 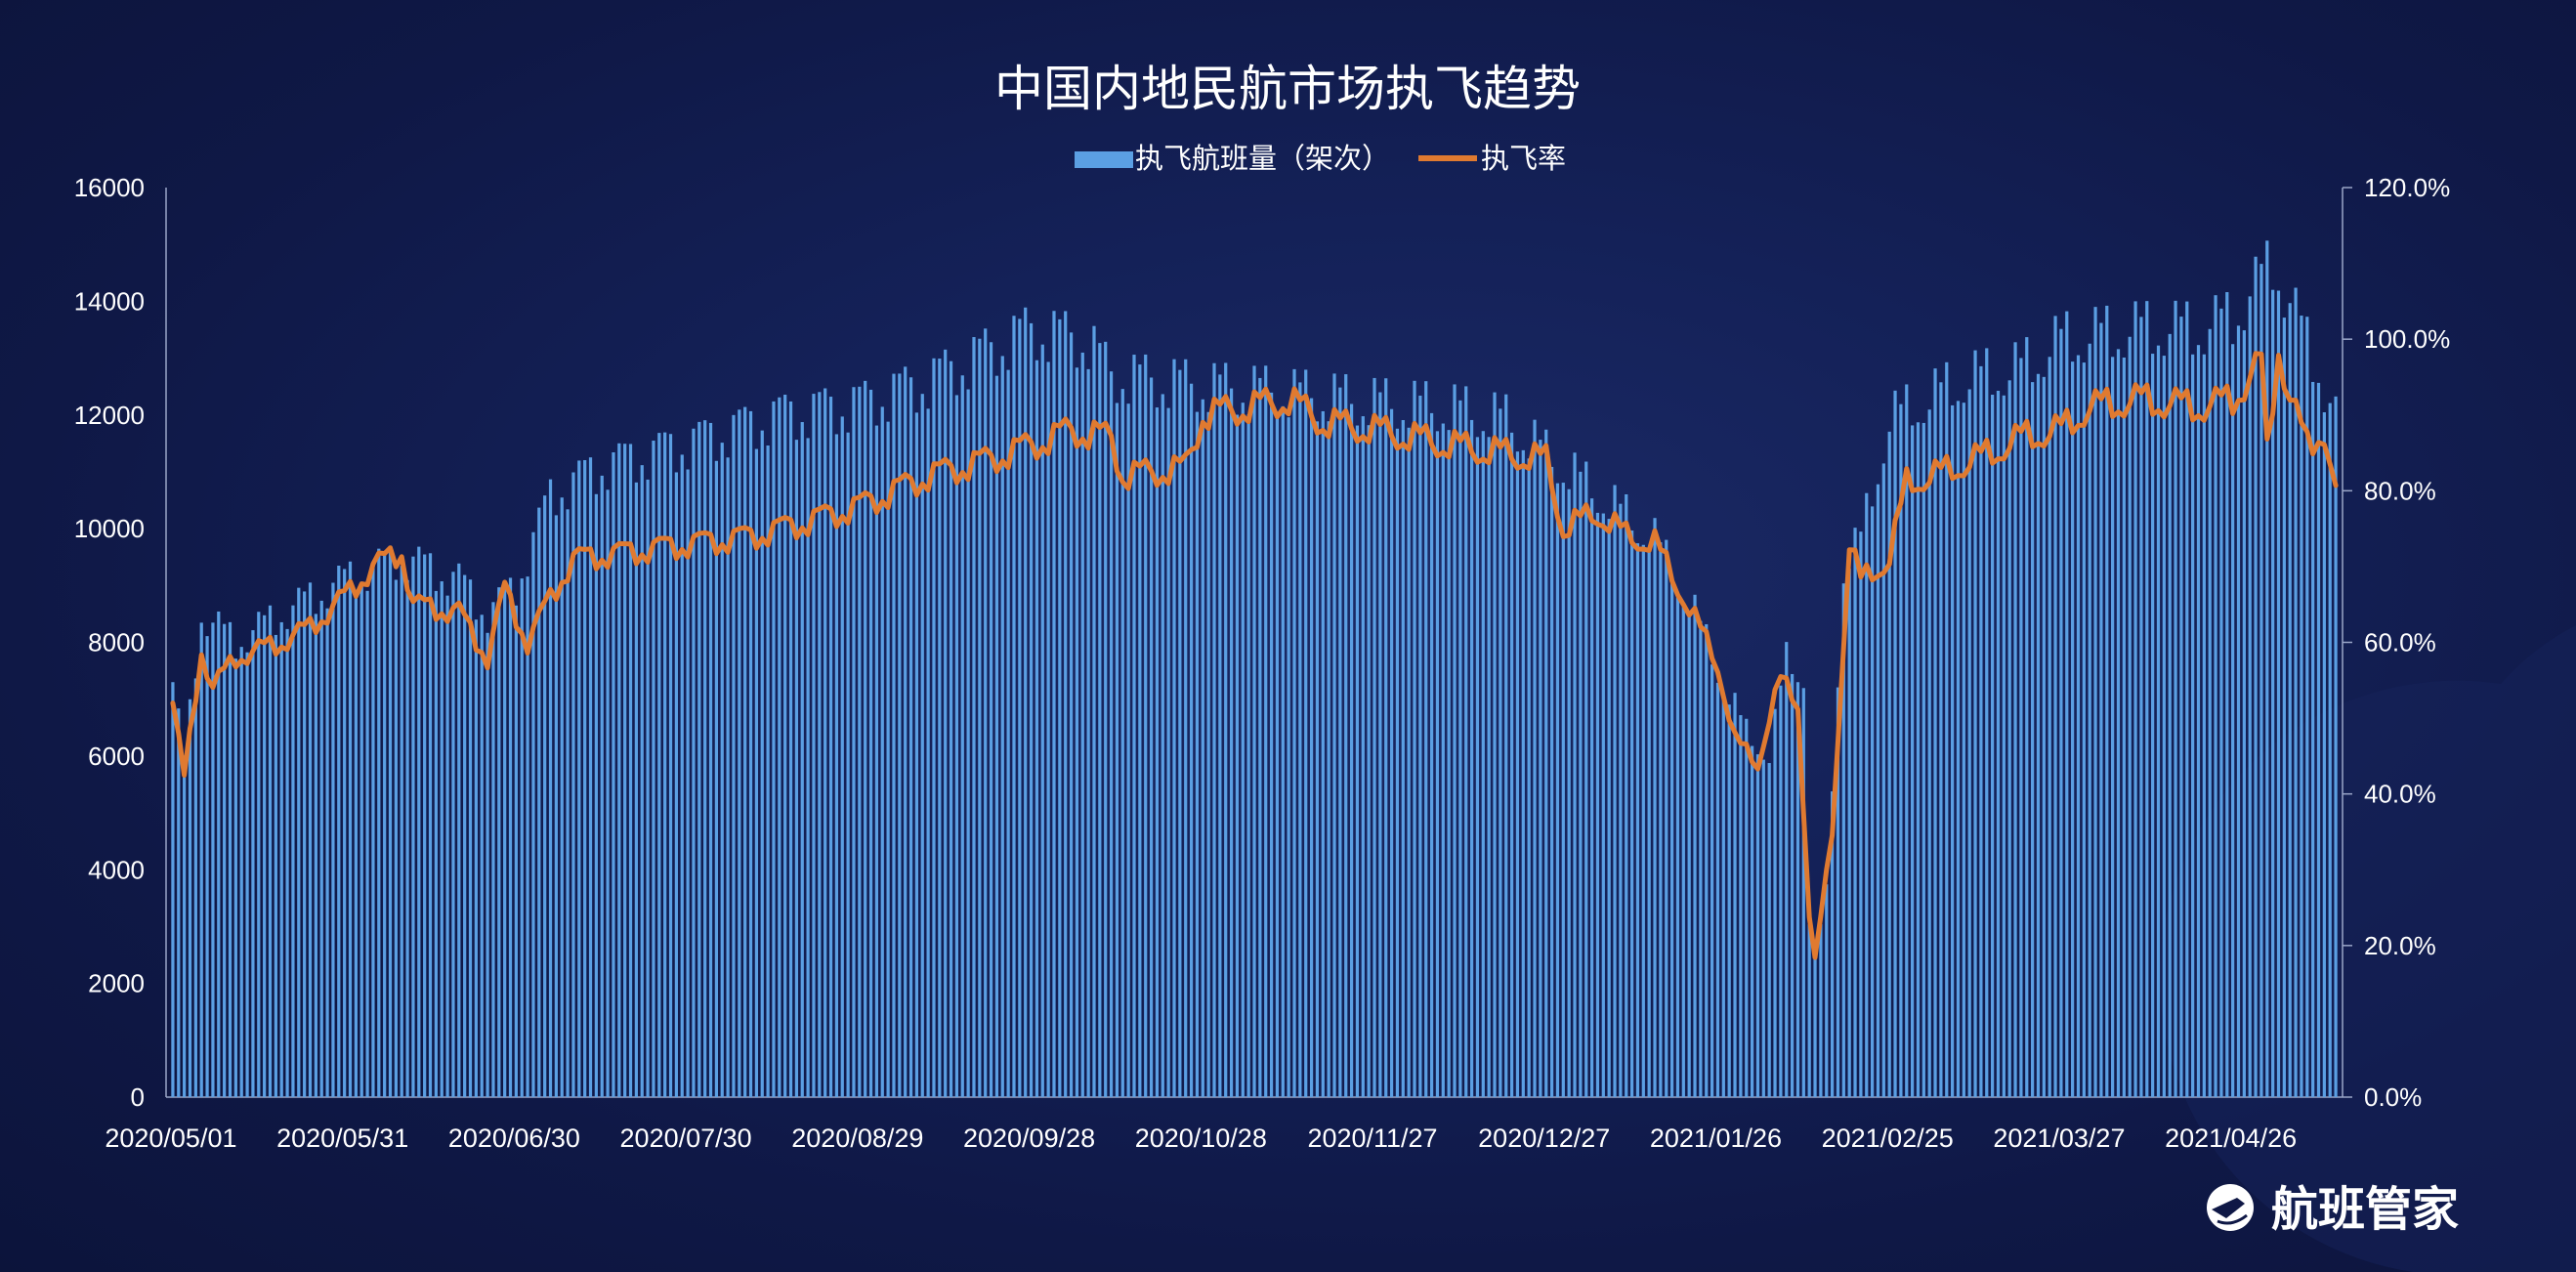 What do you see at coordinates (109, 643) in the screenshot?
I see `left-axis-ticks: 0 2000 4000 6000 8000 10000 12000 14000 16000` at bounding box center [109, 643].